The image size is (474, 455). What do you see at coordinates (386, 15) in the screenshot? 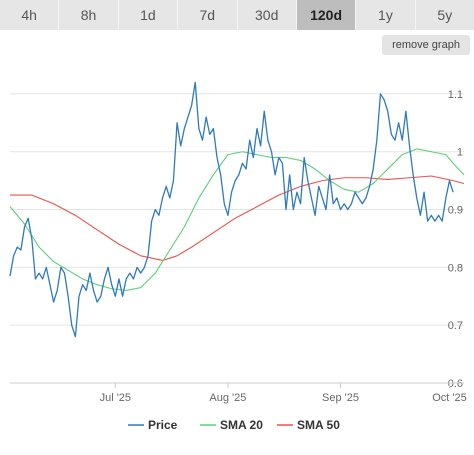
I see `range-button-1y: 1y` at bounding box center [386, 15].